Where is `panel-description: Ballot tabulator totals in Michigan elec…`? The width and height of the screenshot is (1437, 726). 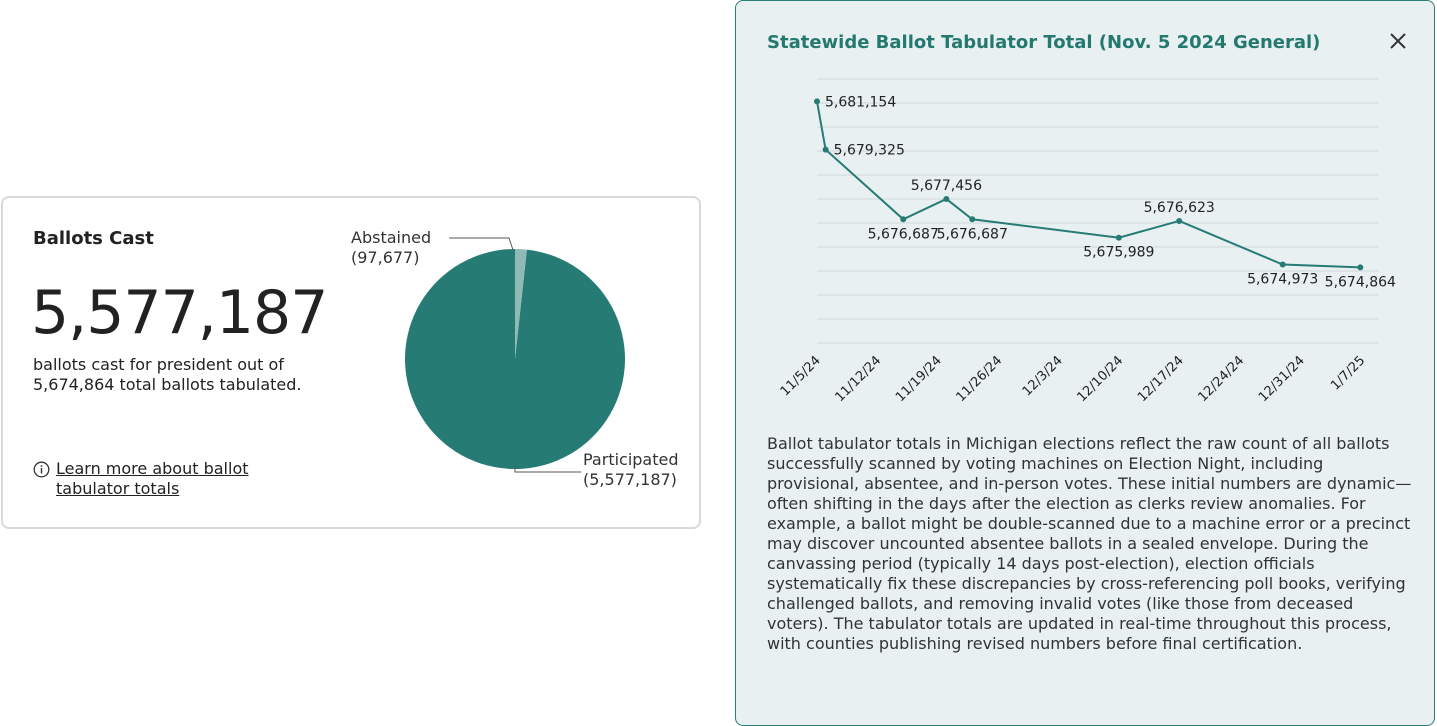
panel-description: Ballot tabulator totals in Michigan elec… is located at coordinates (1089, 543).